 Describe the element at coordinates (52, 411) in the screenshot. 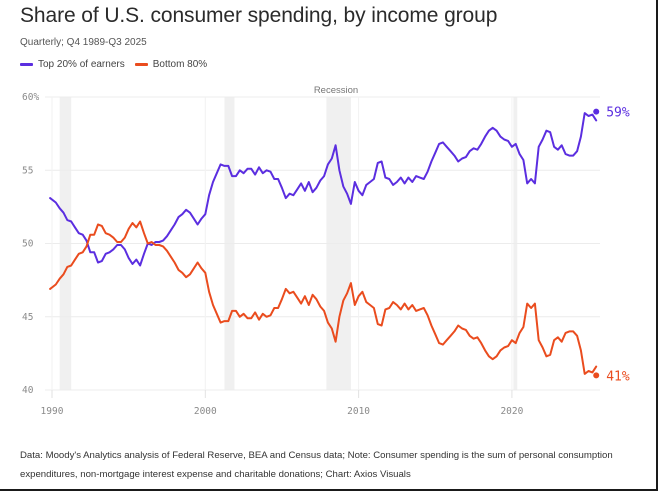

I see `x-tick-label: 1990` at that location.